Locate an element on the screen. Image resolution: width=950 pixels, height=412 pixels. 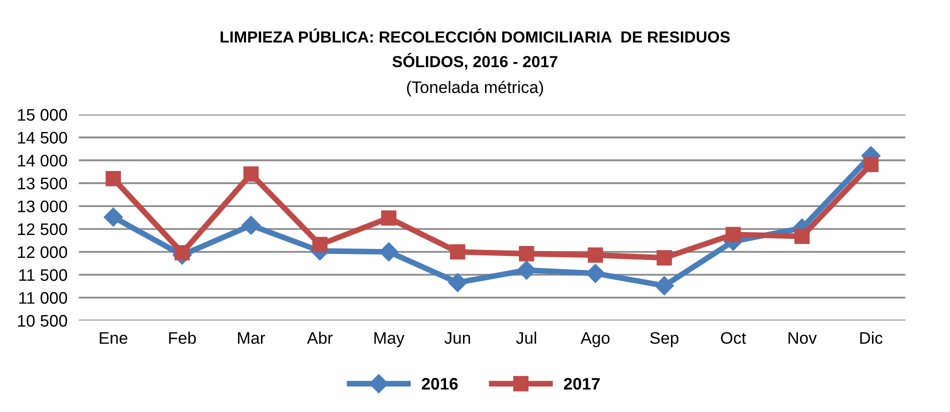
y-tick-label: 11 500 is located at coordinates (43, 275).